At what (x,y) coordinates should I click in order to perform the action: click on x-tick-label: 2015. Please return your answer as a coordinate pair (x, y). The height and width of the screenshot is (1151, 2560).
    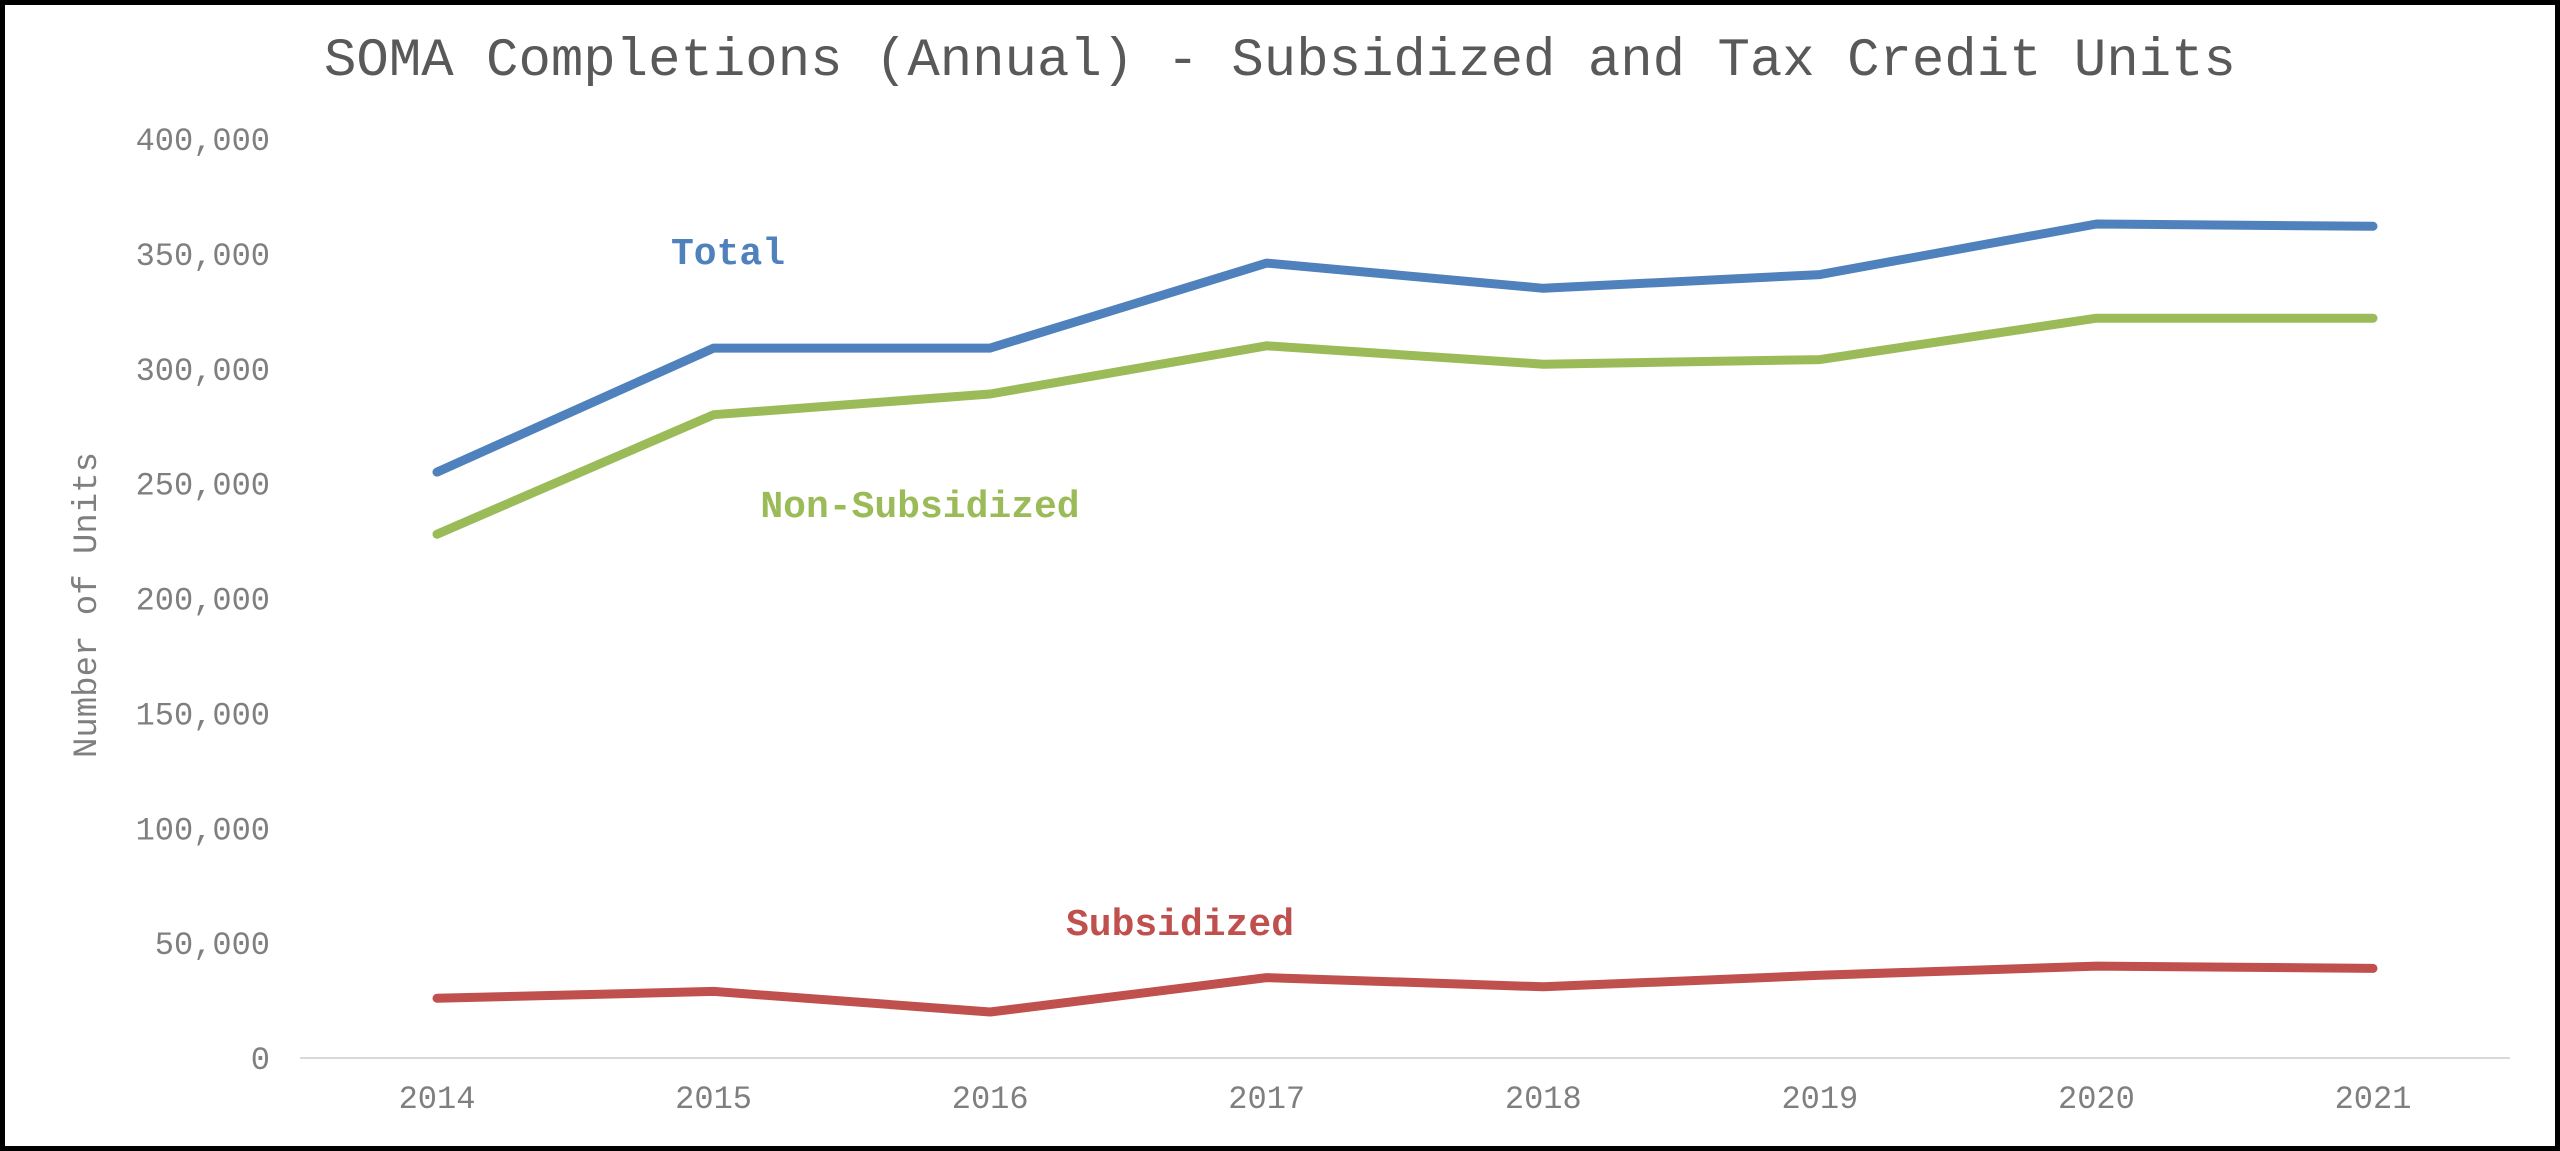
    Looking at the image, I should click on (713, 1099).